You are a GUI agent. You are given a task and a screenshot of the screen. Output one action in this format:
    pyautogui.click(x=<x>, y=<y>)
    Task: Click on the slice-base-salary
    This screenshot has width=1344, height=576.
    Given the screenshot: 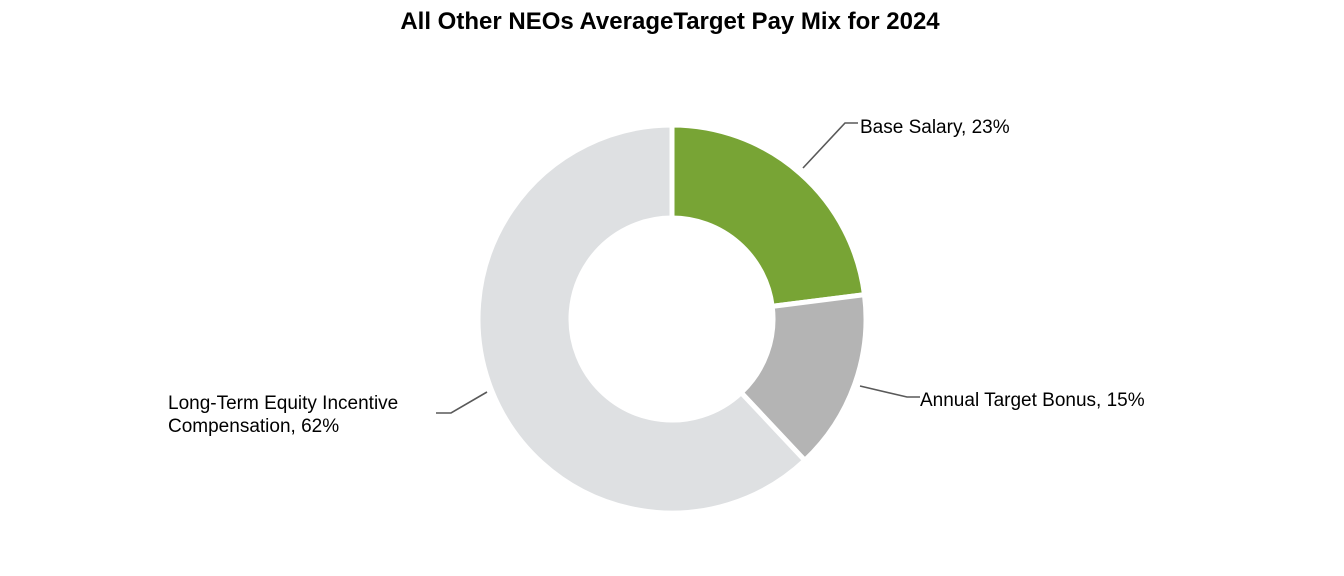 What is the action you would take?
    pyautogui.click(x=768, y=216)
    